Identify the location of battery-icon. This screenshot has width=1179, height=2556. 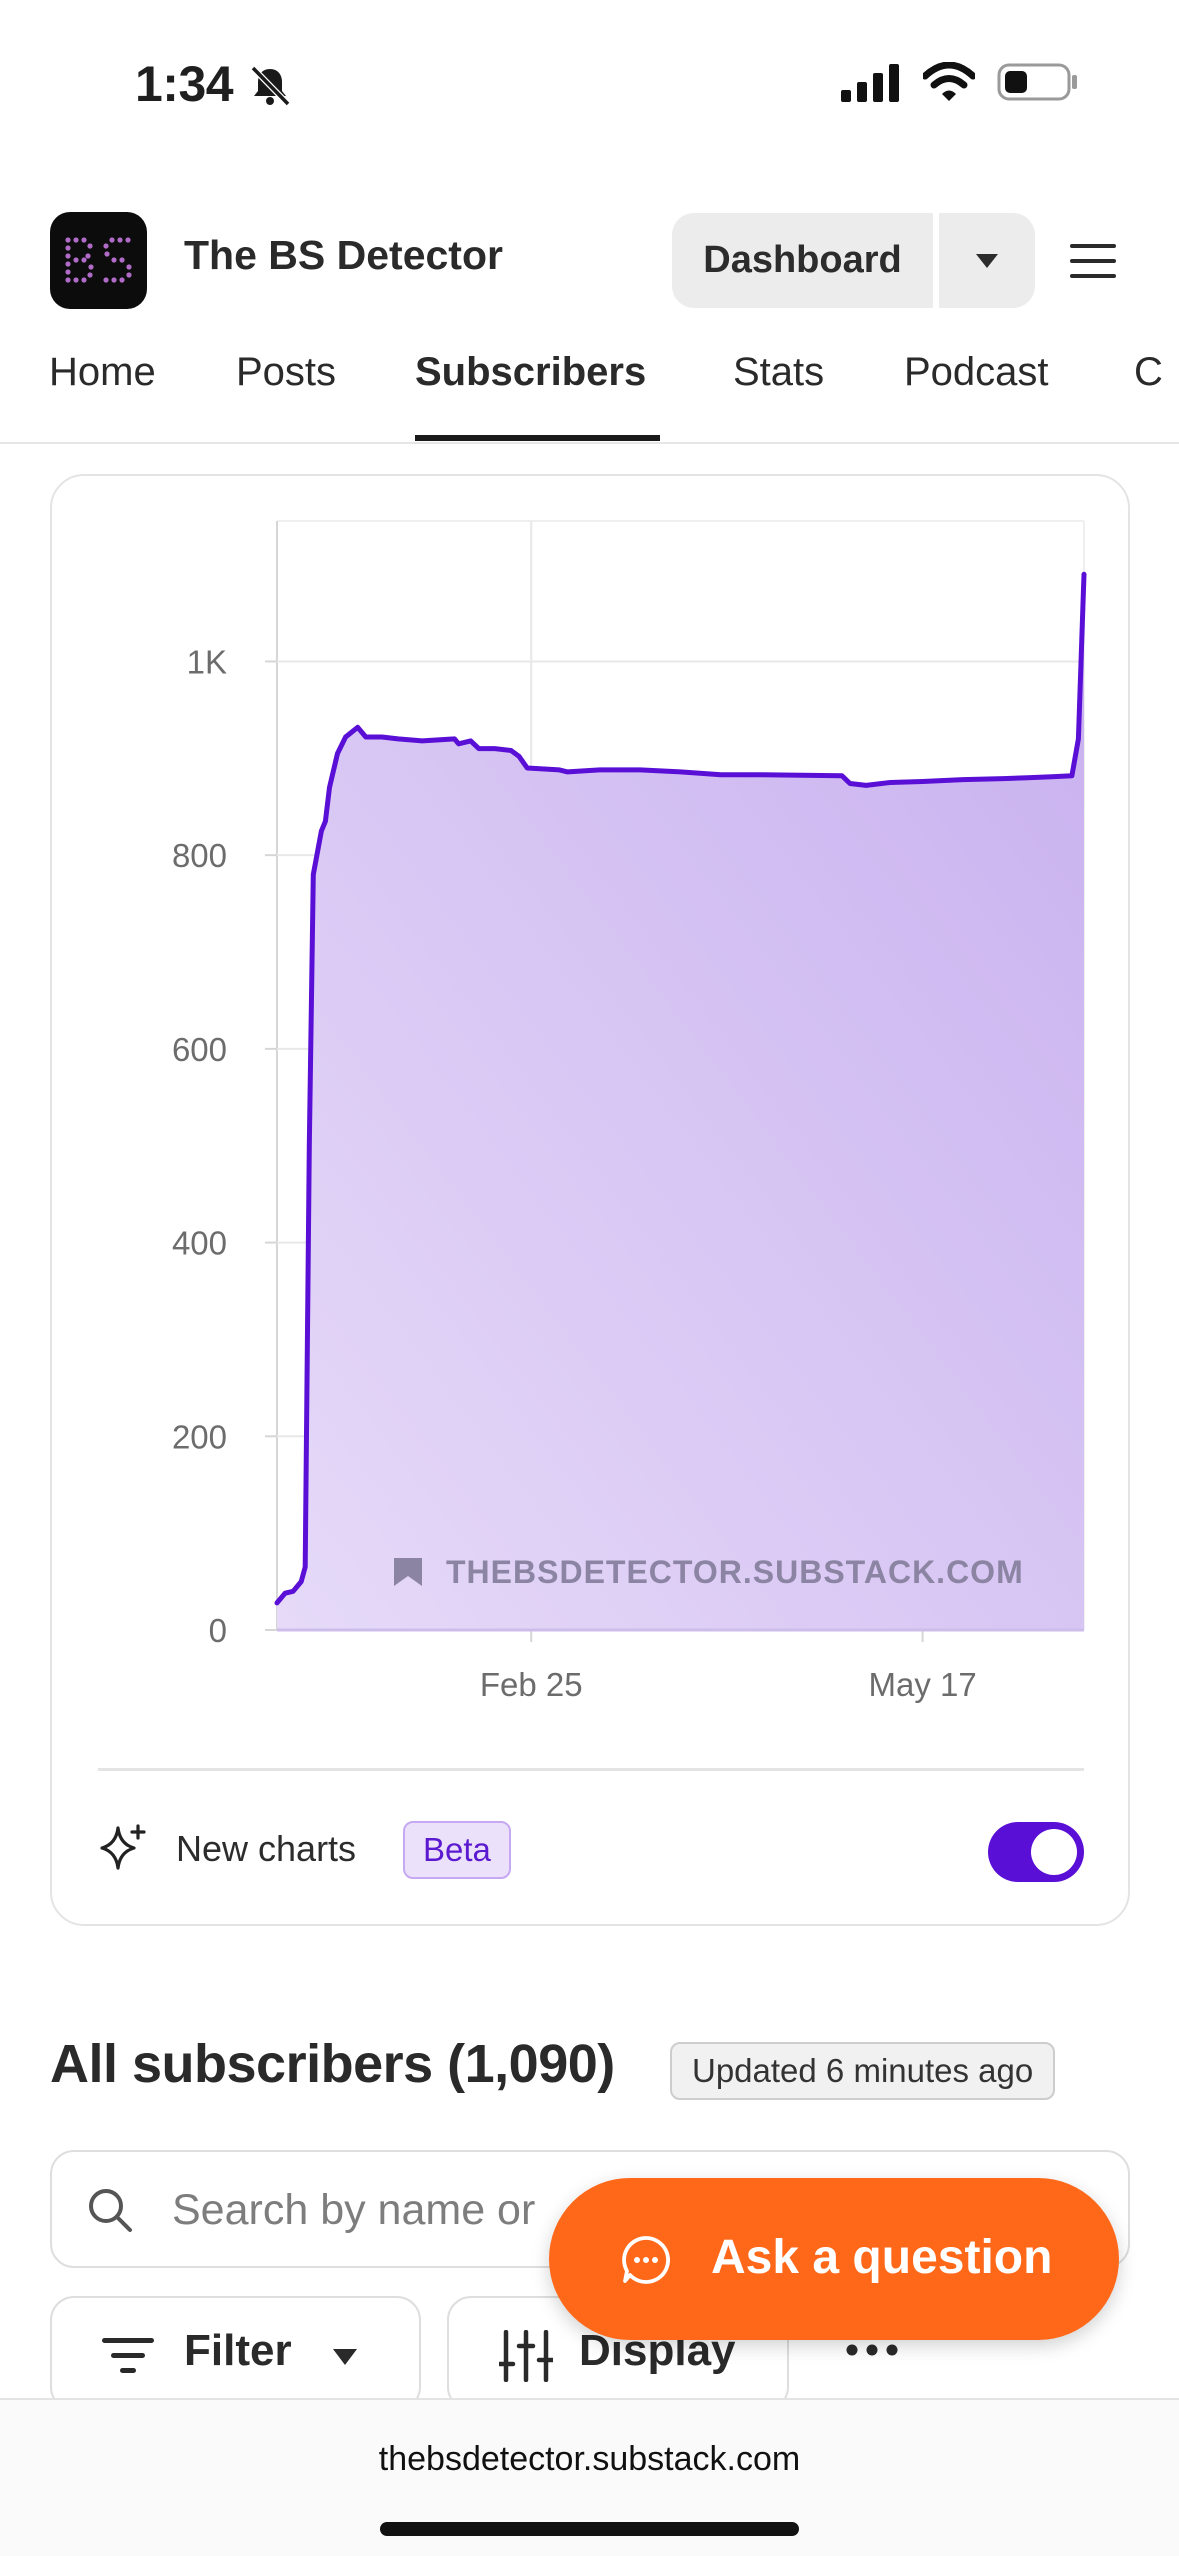
(1037, 82).